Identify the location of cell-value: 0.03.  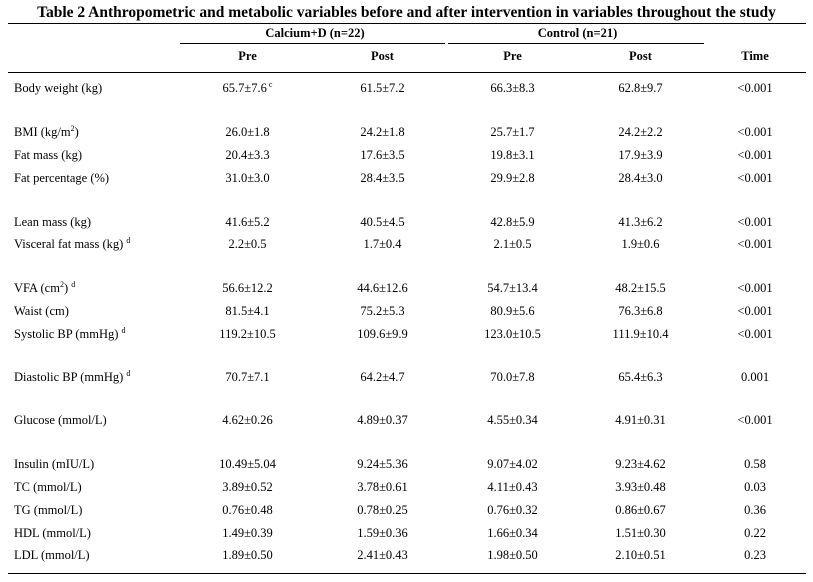
(755, 487).